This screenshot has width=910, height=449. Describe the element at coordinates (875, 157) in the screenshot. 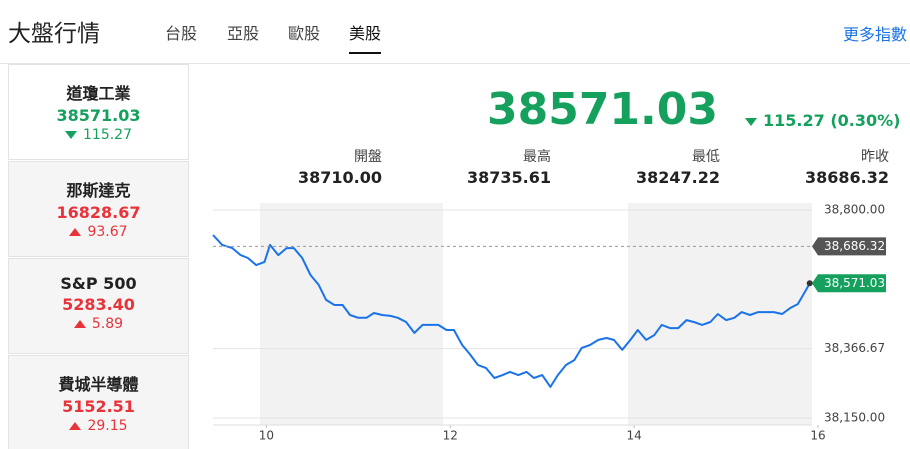

I see `stat-label: 昨收` at that location.